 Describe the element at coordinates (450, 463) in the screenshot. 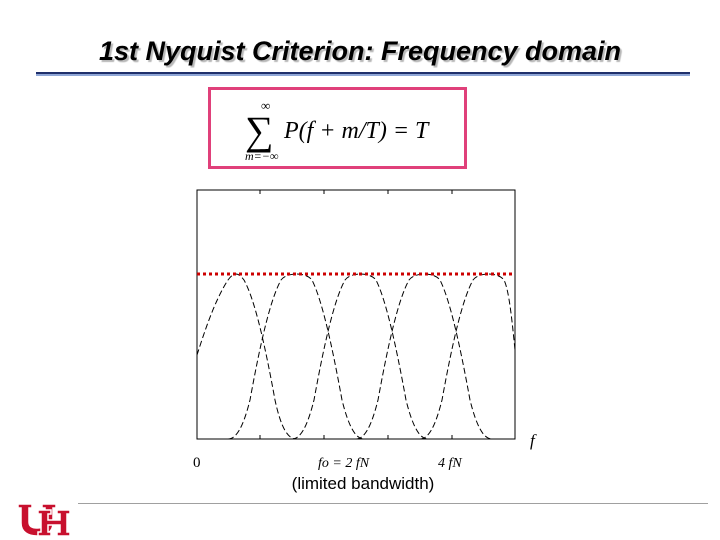

I see `tick-label-4fn: 4 fN` at that location.